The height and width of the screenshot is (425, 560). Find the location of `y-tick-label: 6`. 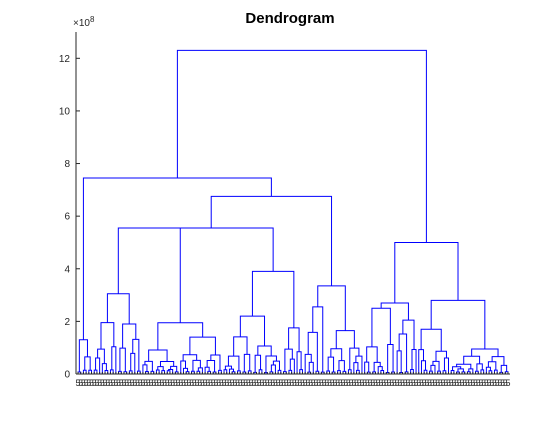

y-tick-label: 6 is located at coordinates (67, 217).